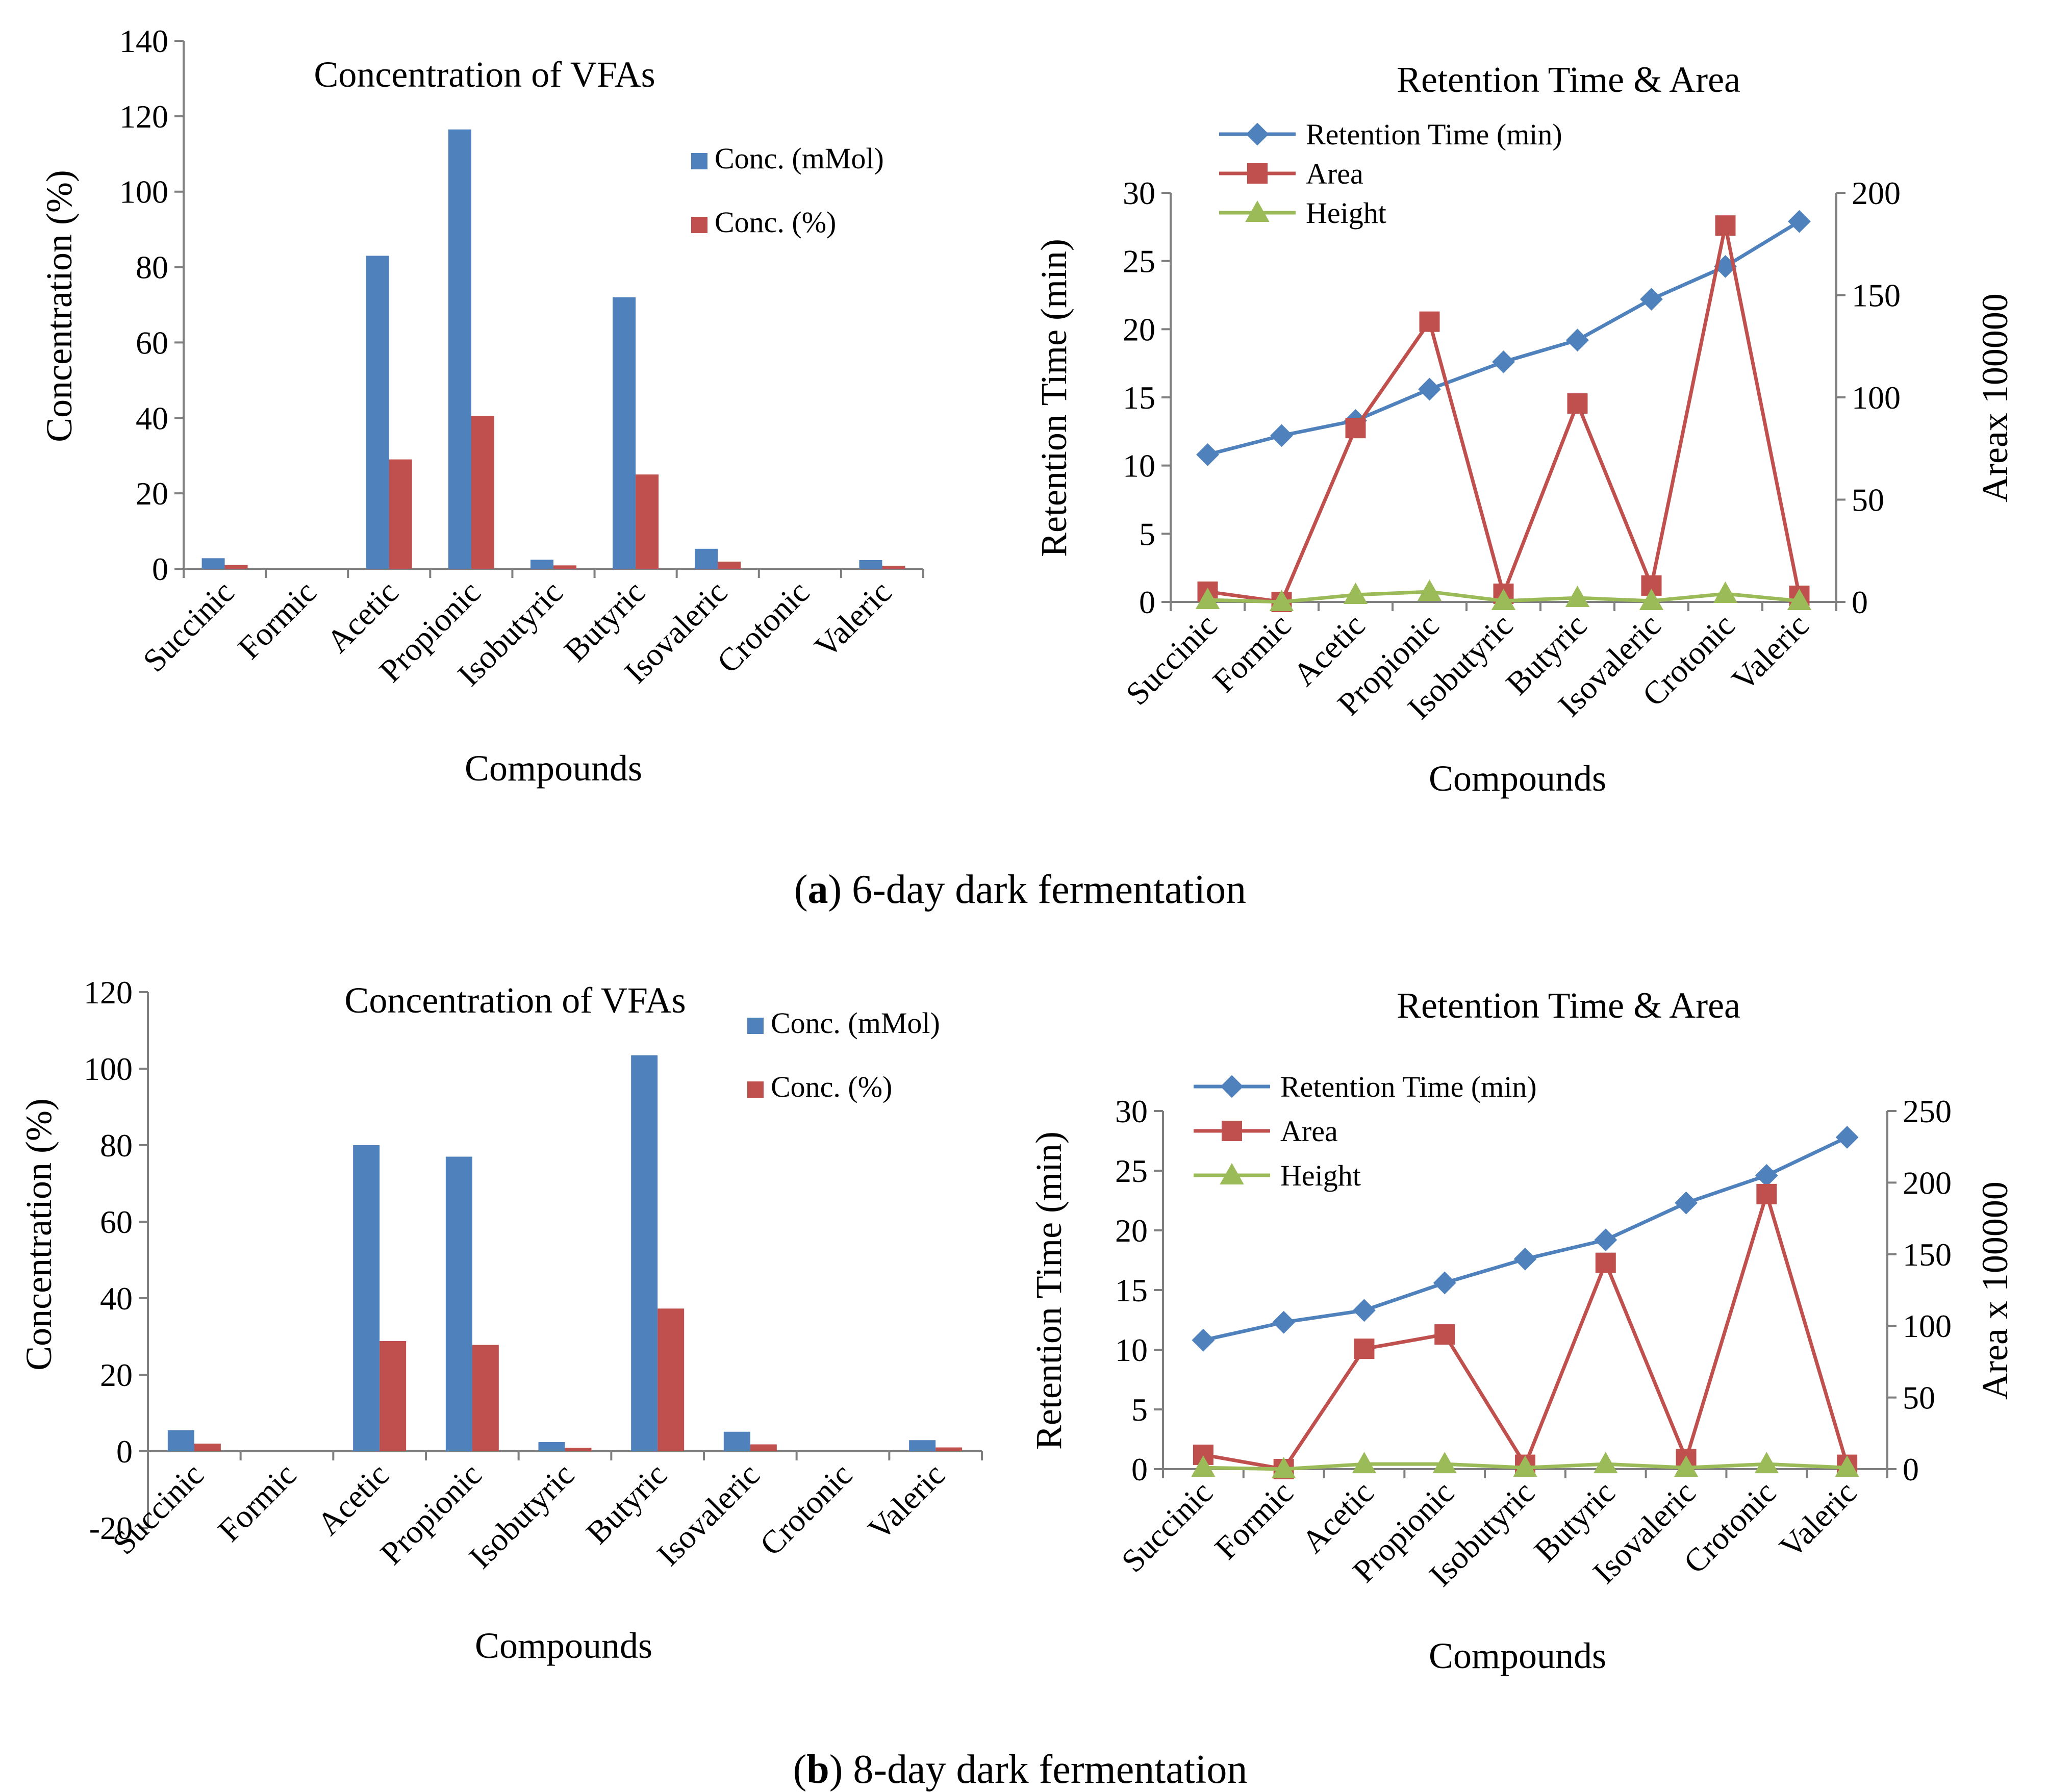  What do you see at coordinates (400, 514) in the screenshot?
I see `a-bar-bar-conc-acetic` at bounding box center [400, 514].